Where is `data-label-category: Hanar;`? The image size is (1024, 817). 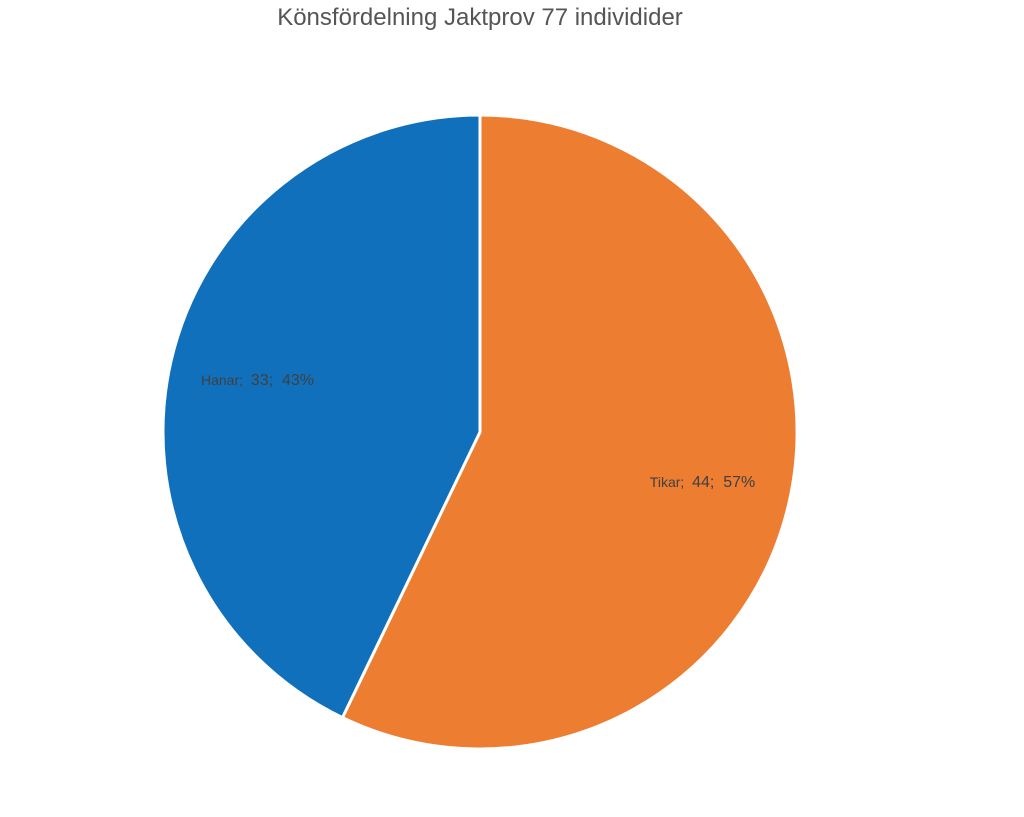 data-label-category: Hanar; is located at coordinates (226, 380).